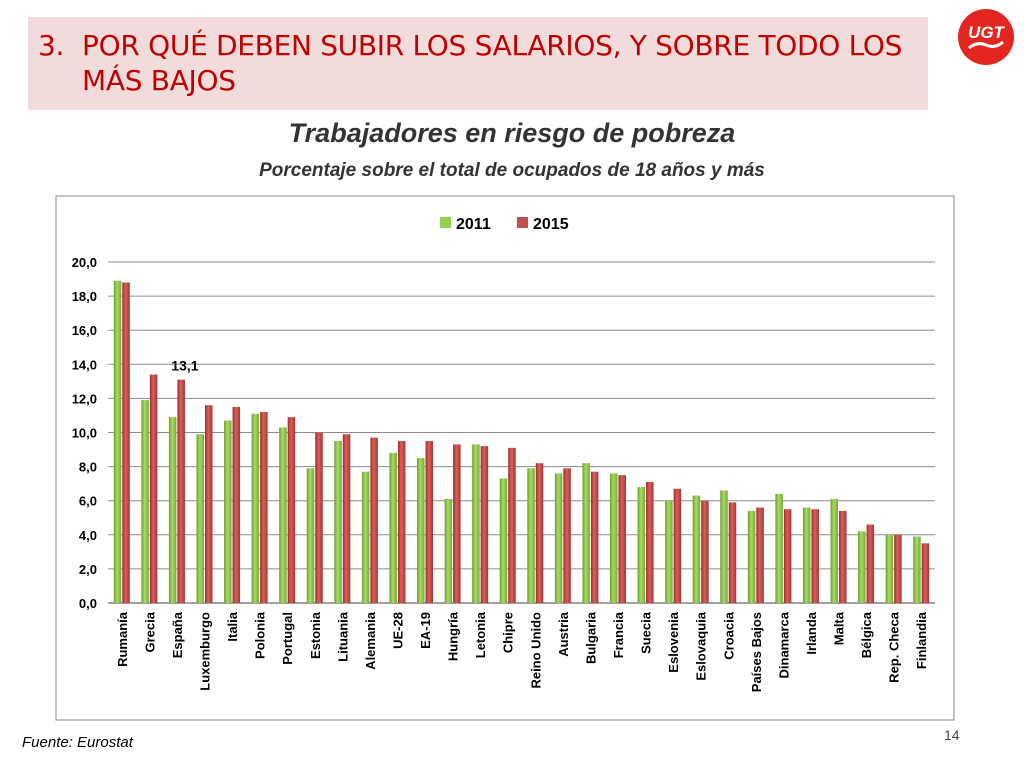 The height and width of the screenshot is (768, 1024). I want to click on title-banner, so click(478, 63).